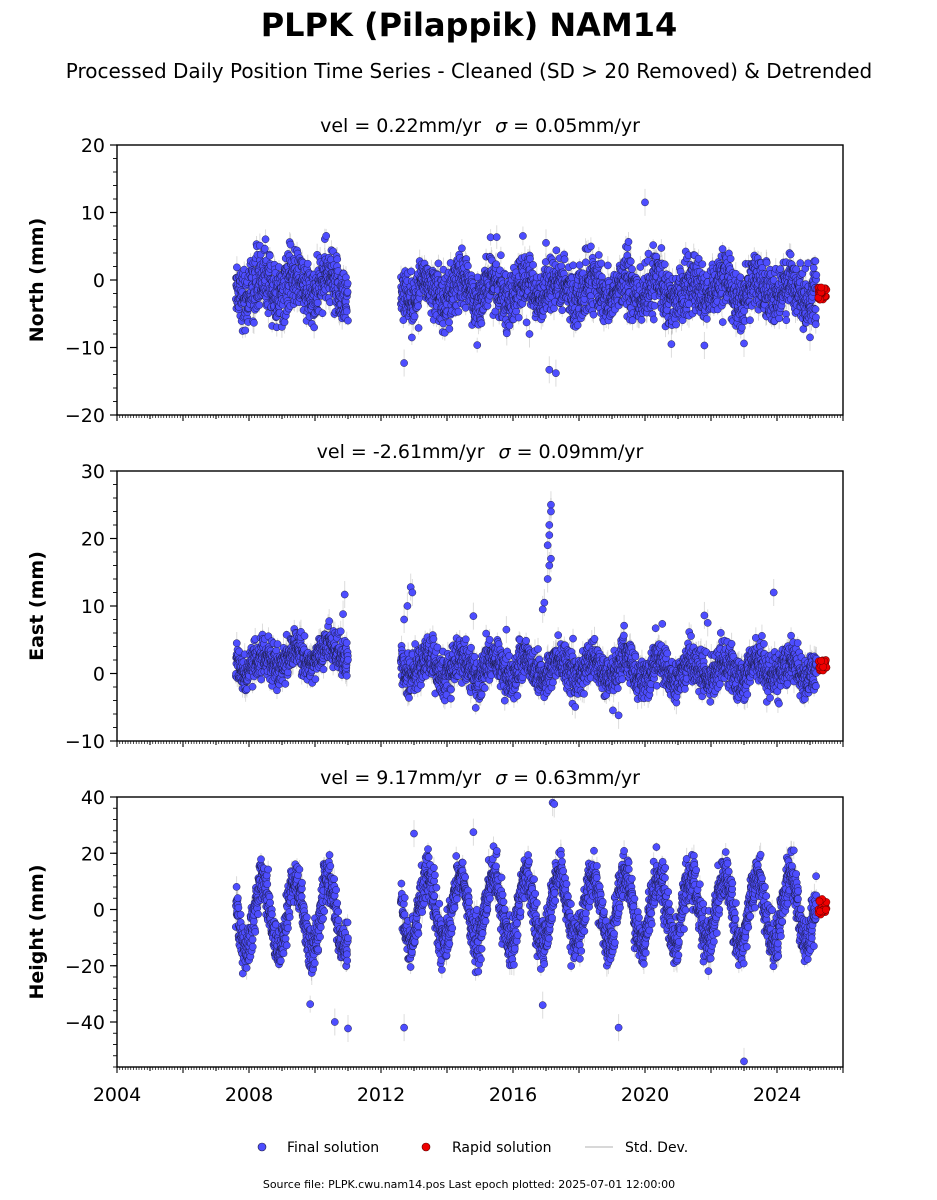 This screenshot has height=1200, width=937. What do you see at coordinates (469, 25) in the screenshot?
I see `chart-title: PLPK (Pilappik) NAM14` at bounding box center [469, 25].